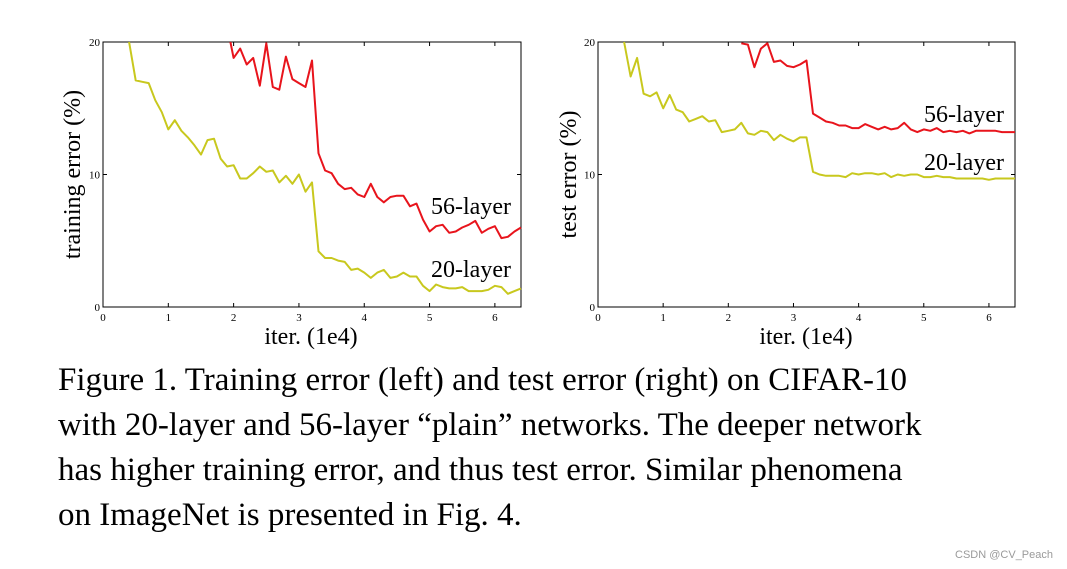 The width and height of the screenshot is (1067, 569). What do you see at coordinates (365, 318) in the screenshot?
I see `train-x-tick-label: 4` at bounding box center [365, 318].